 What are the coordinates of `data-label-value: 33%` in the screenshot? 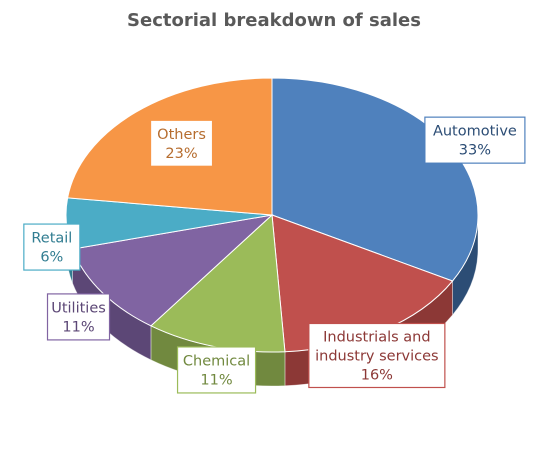 It's located at (475, 151).